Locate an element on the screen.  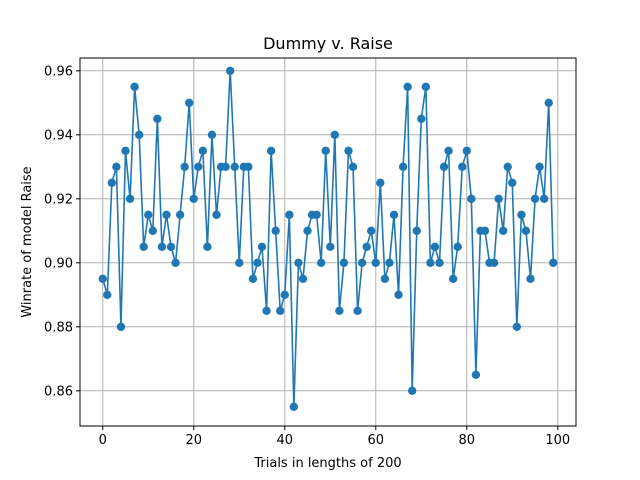
x-tick-label: 40 is located at coordinates (284, 440).